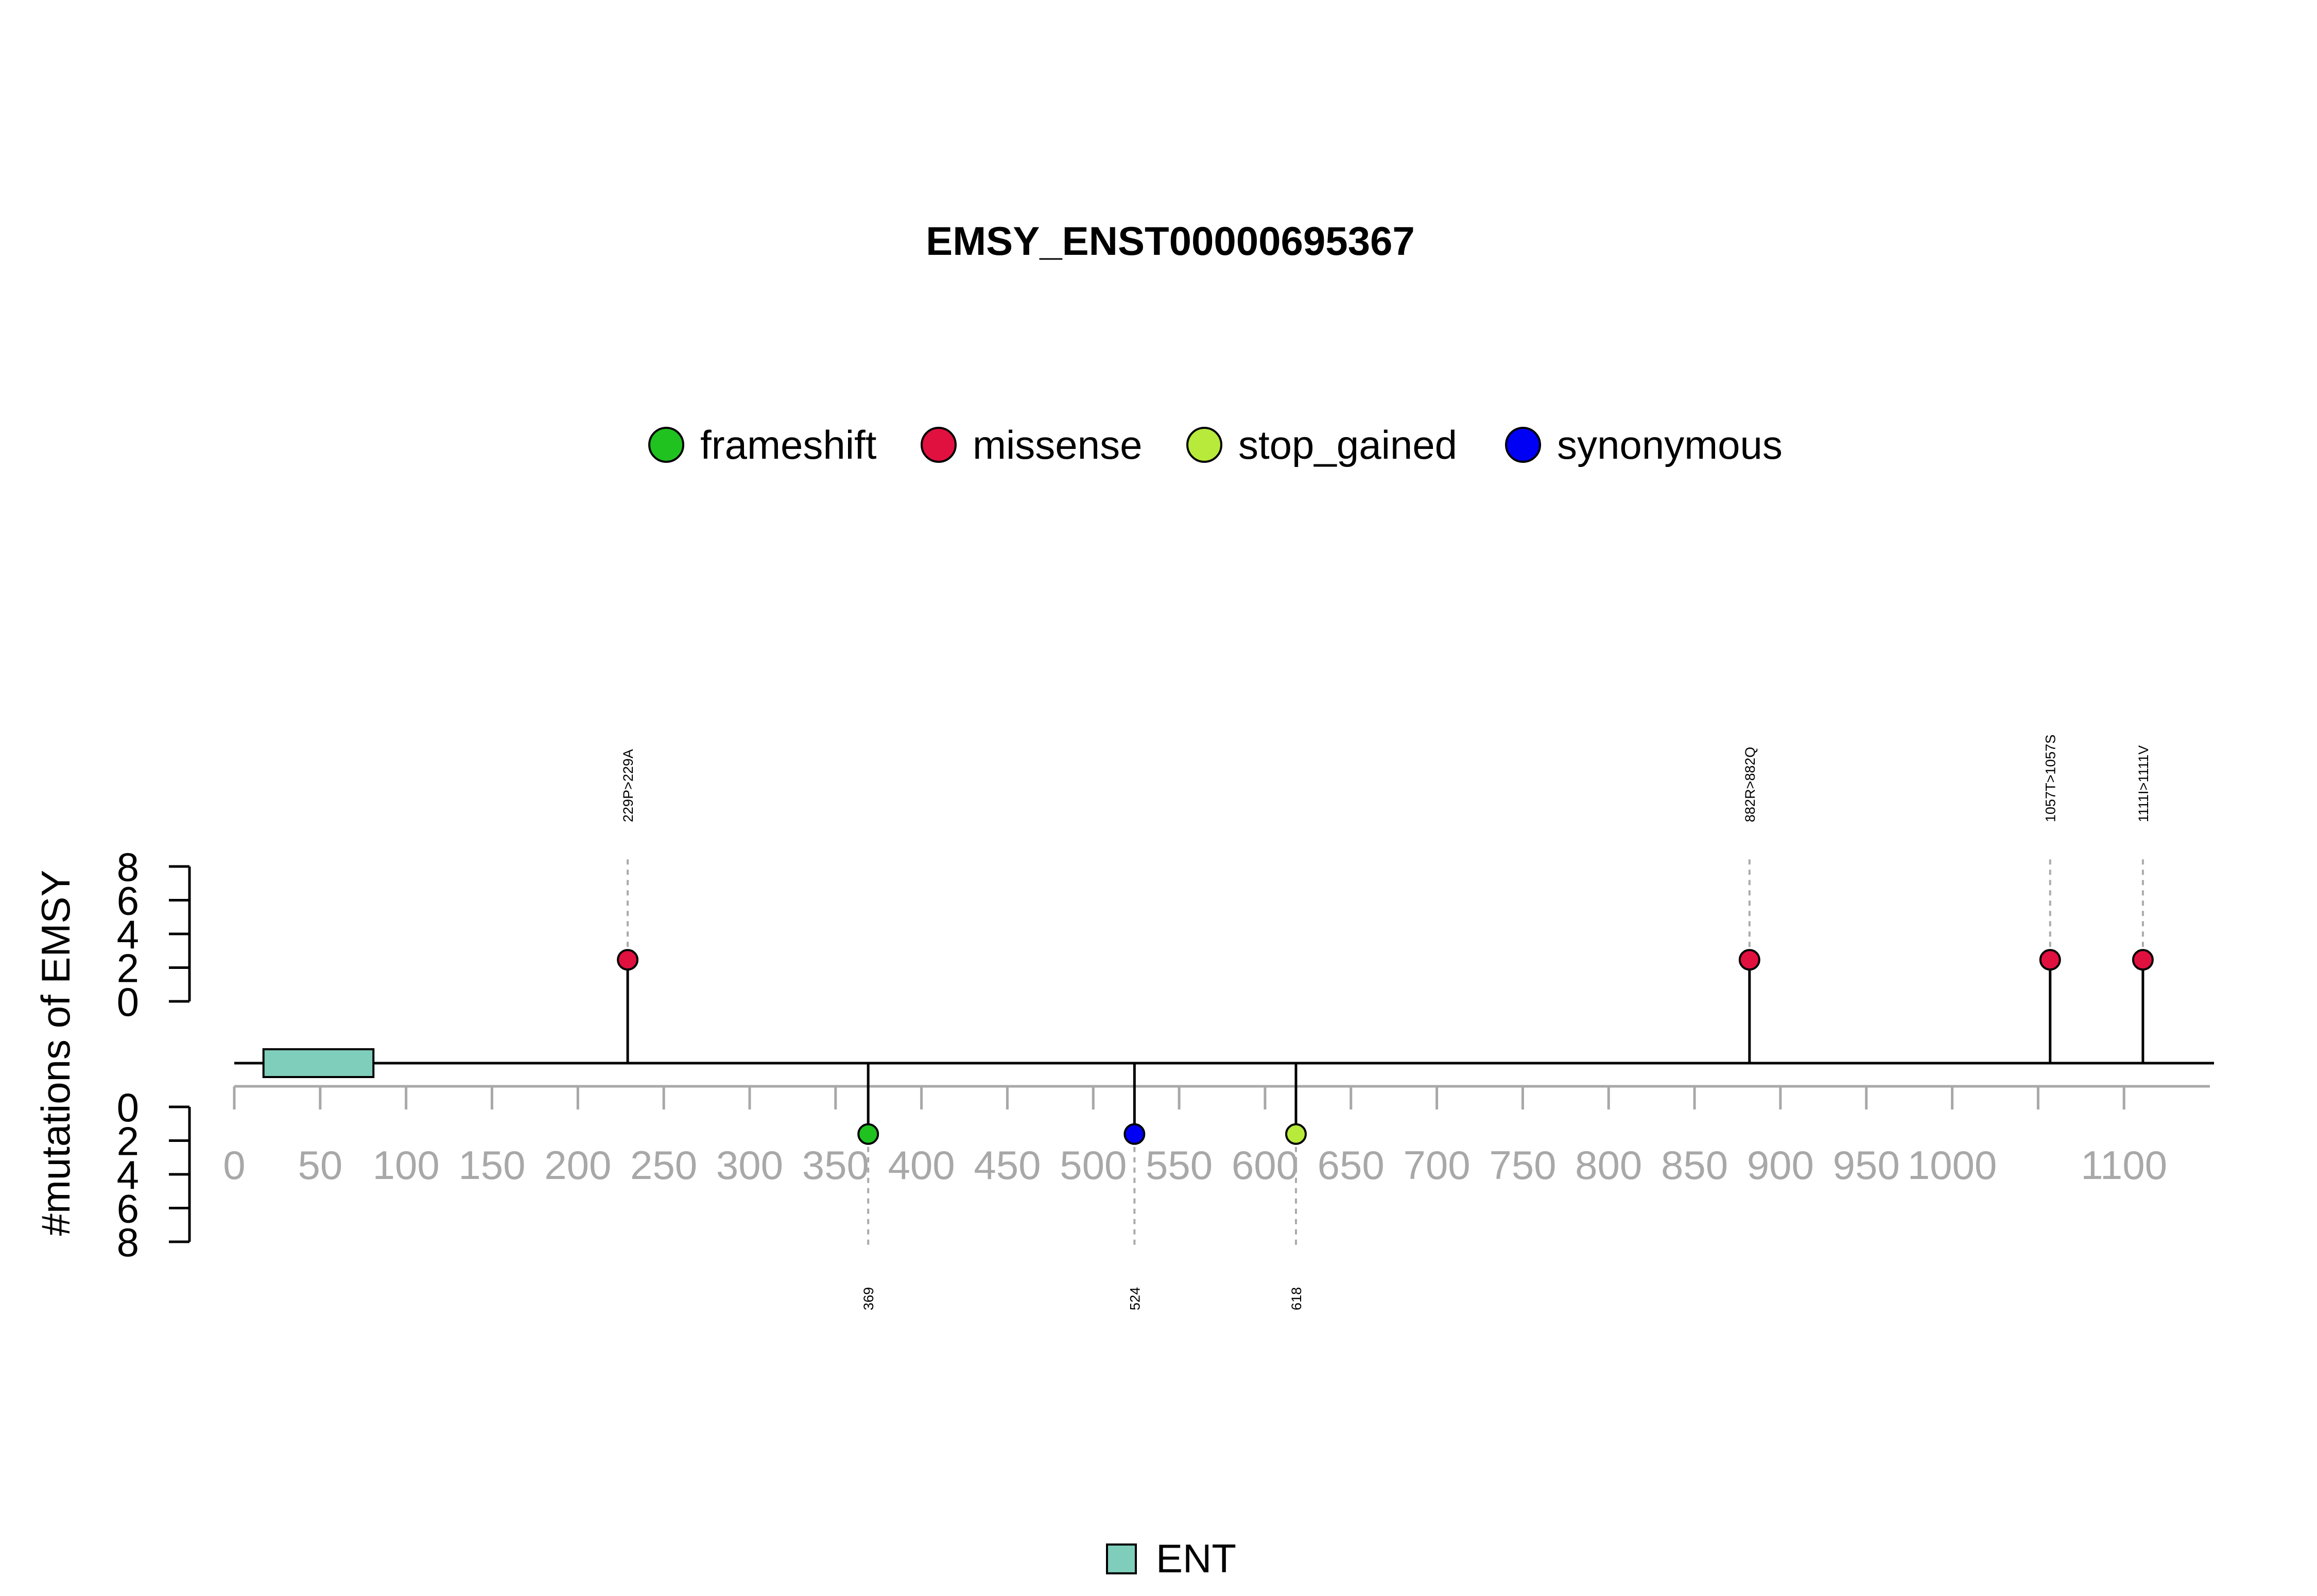 The height and width of the screenshot is (1596, 2317). Describe the element at coordinates (1523, 445) in the screenshot. I see `legend-marker-synonymous` at that location.